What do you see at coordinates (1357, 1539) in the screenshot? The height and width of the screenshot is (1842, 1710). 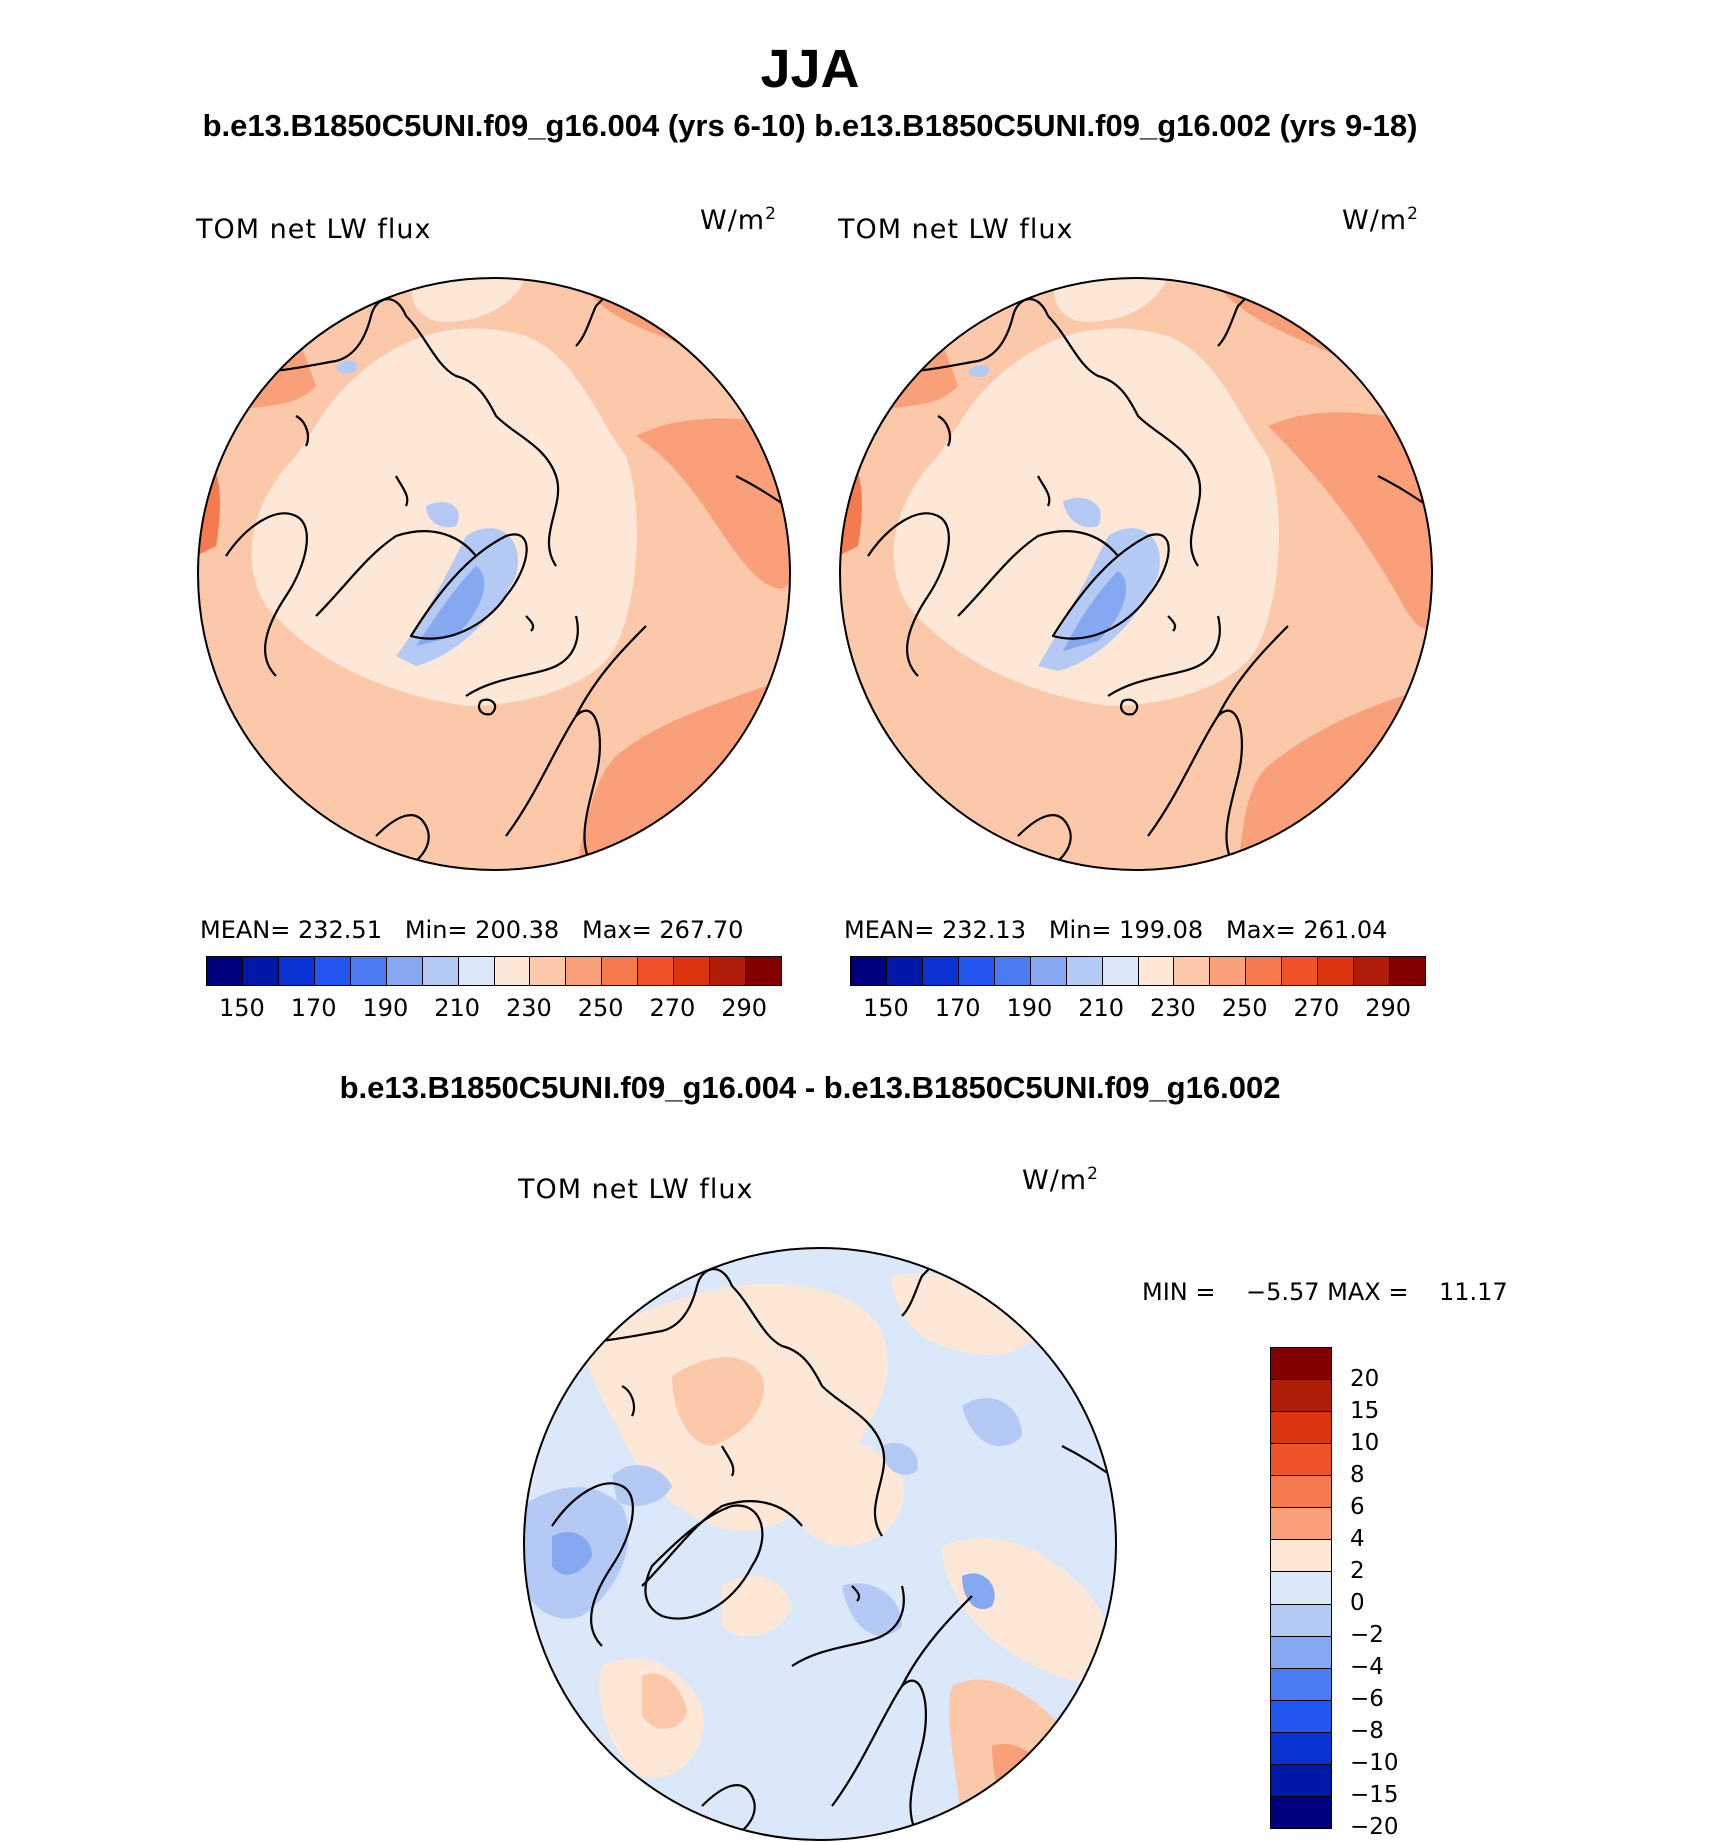 I see `colorbar-tick-label: 4` at bounding box center [1357, 1539].